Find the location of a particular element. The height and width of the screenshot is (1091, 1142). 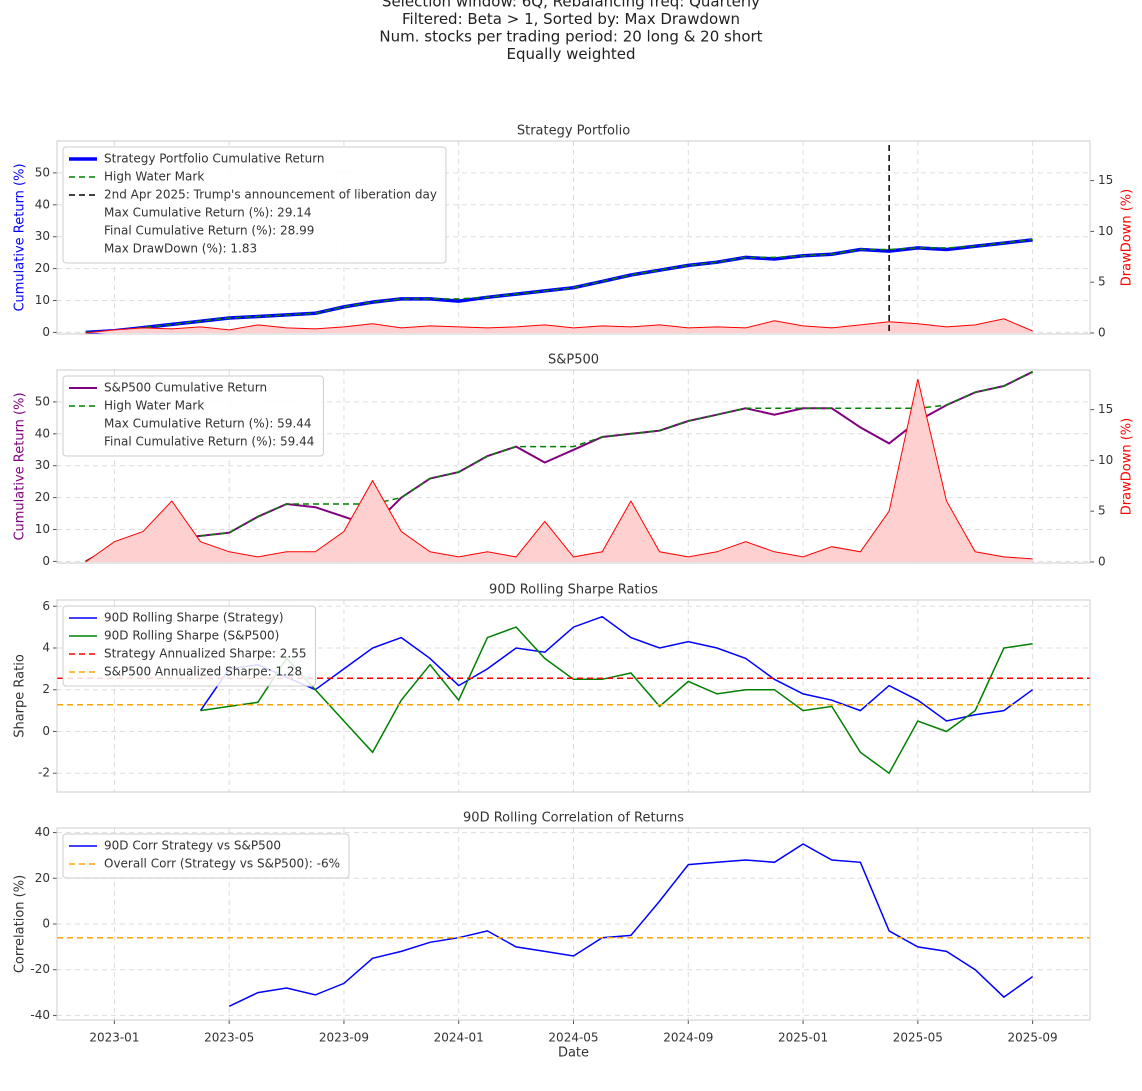

x-tick-label: 2024-01 is located at coordinates (459, 1038).